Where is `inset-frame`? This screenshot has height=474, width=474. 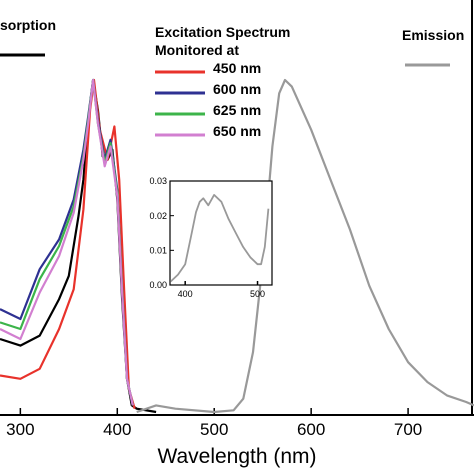 inset-frame is located at coordinates (221, 233).